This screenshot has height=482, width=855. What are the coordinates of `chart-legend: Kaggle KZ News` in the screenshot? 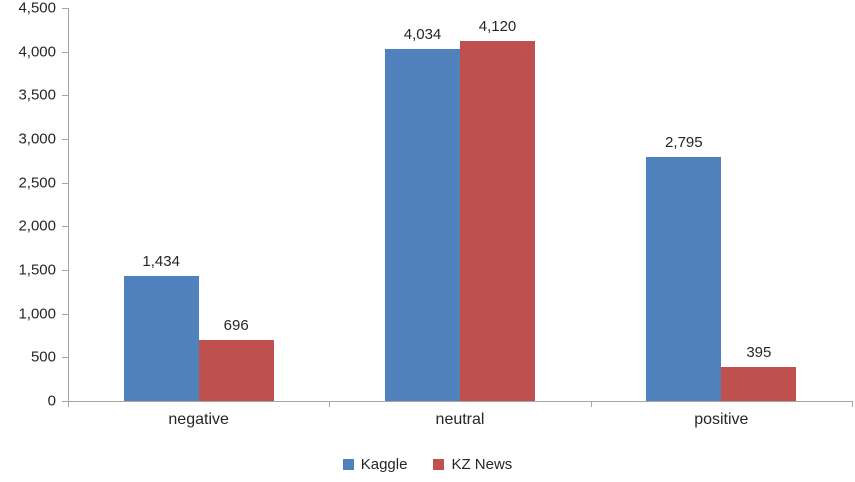 It's located at (427, 464).